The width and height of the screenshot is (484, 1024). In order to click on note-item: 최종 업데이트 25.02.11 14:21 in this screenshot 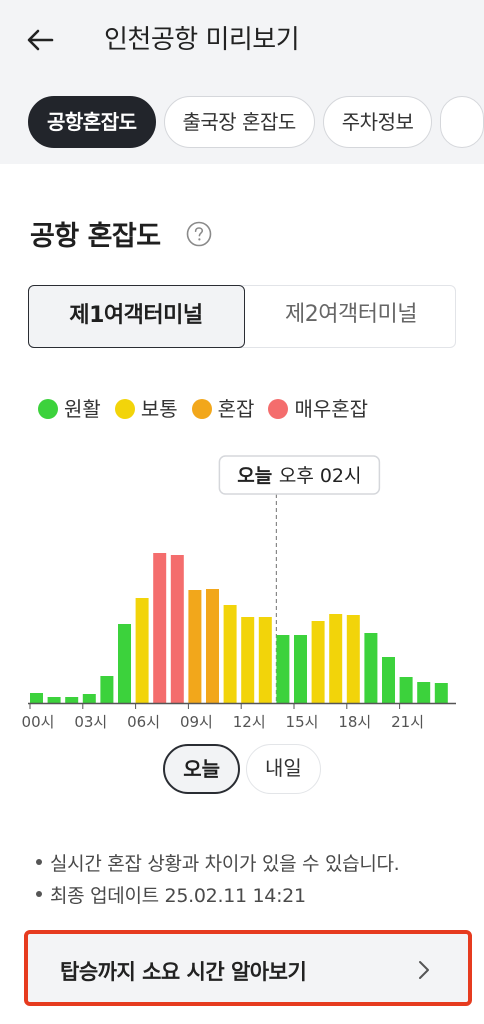, I will do `click(256, 896)`.